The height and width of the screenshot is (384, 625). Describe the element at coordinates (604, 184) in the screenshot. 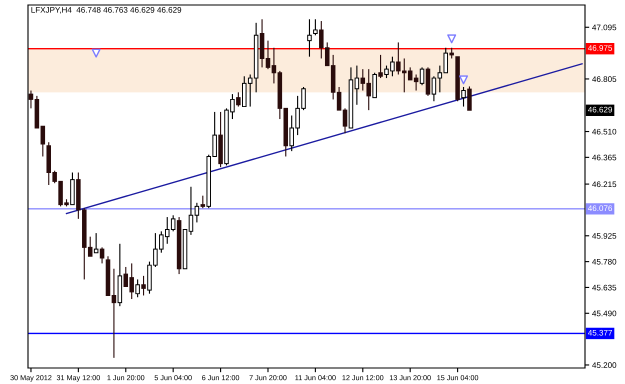

I see `y-tick-label: 46.215` at that location.